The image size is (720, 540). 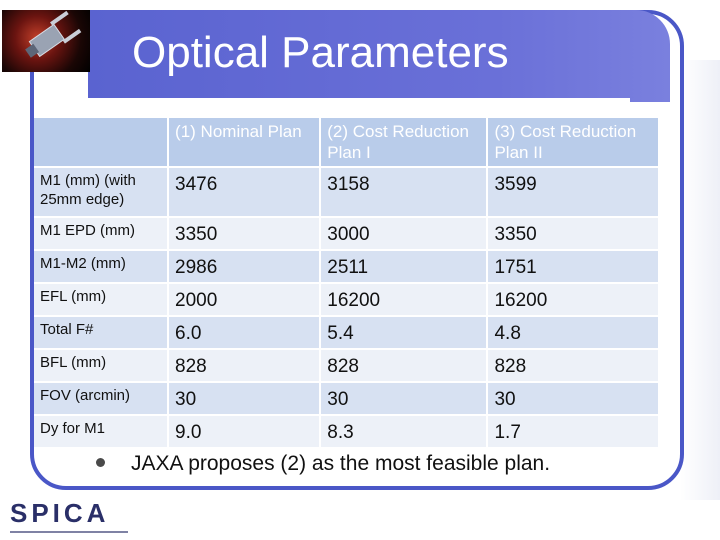 What do you see at coordinates (102, 432) in the screenshot?
I see `row-label: Dy for M1` at bounding box center [102, 432].